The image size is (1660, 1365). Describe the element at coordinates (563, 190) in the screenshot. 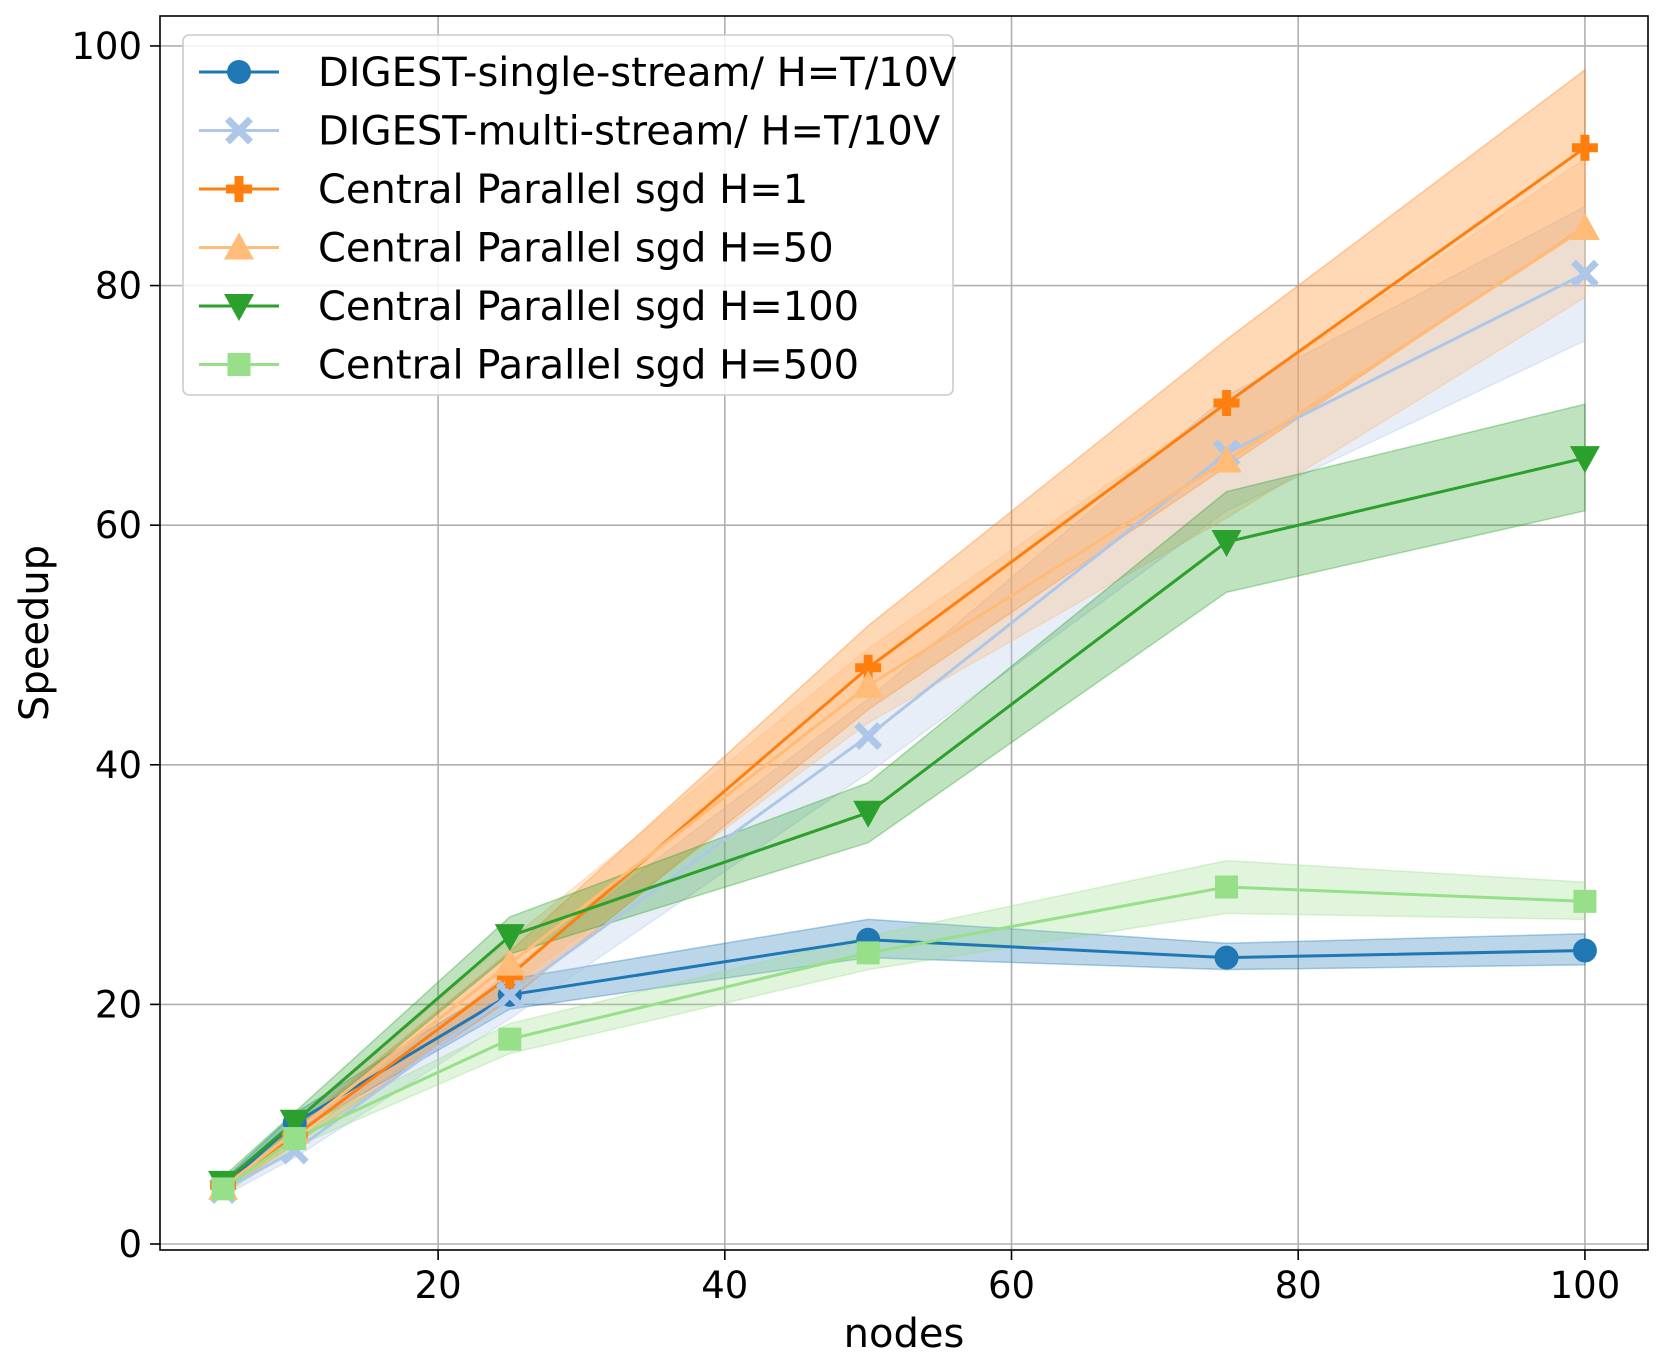

I see `legend-label: Central Parallel sgd H=1` at that location.